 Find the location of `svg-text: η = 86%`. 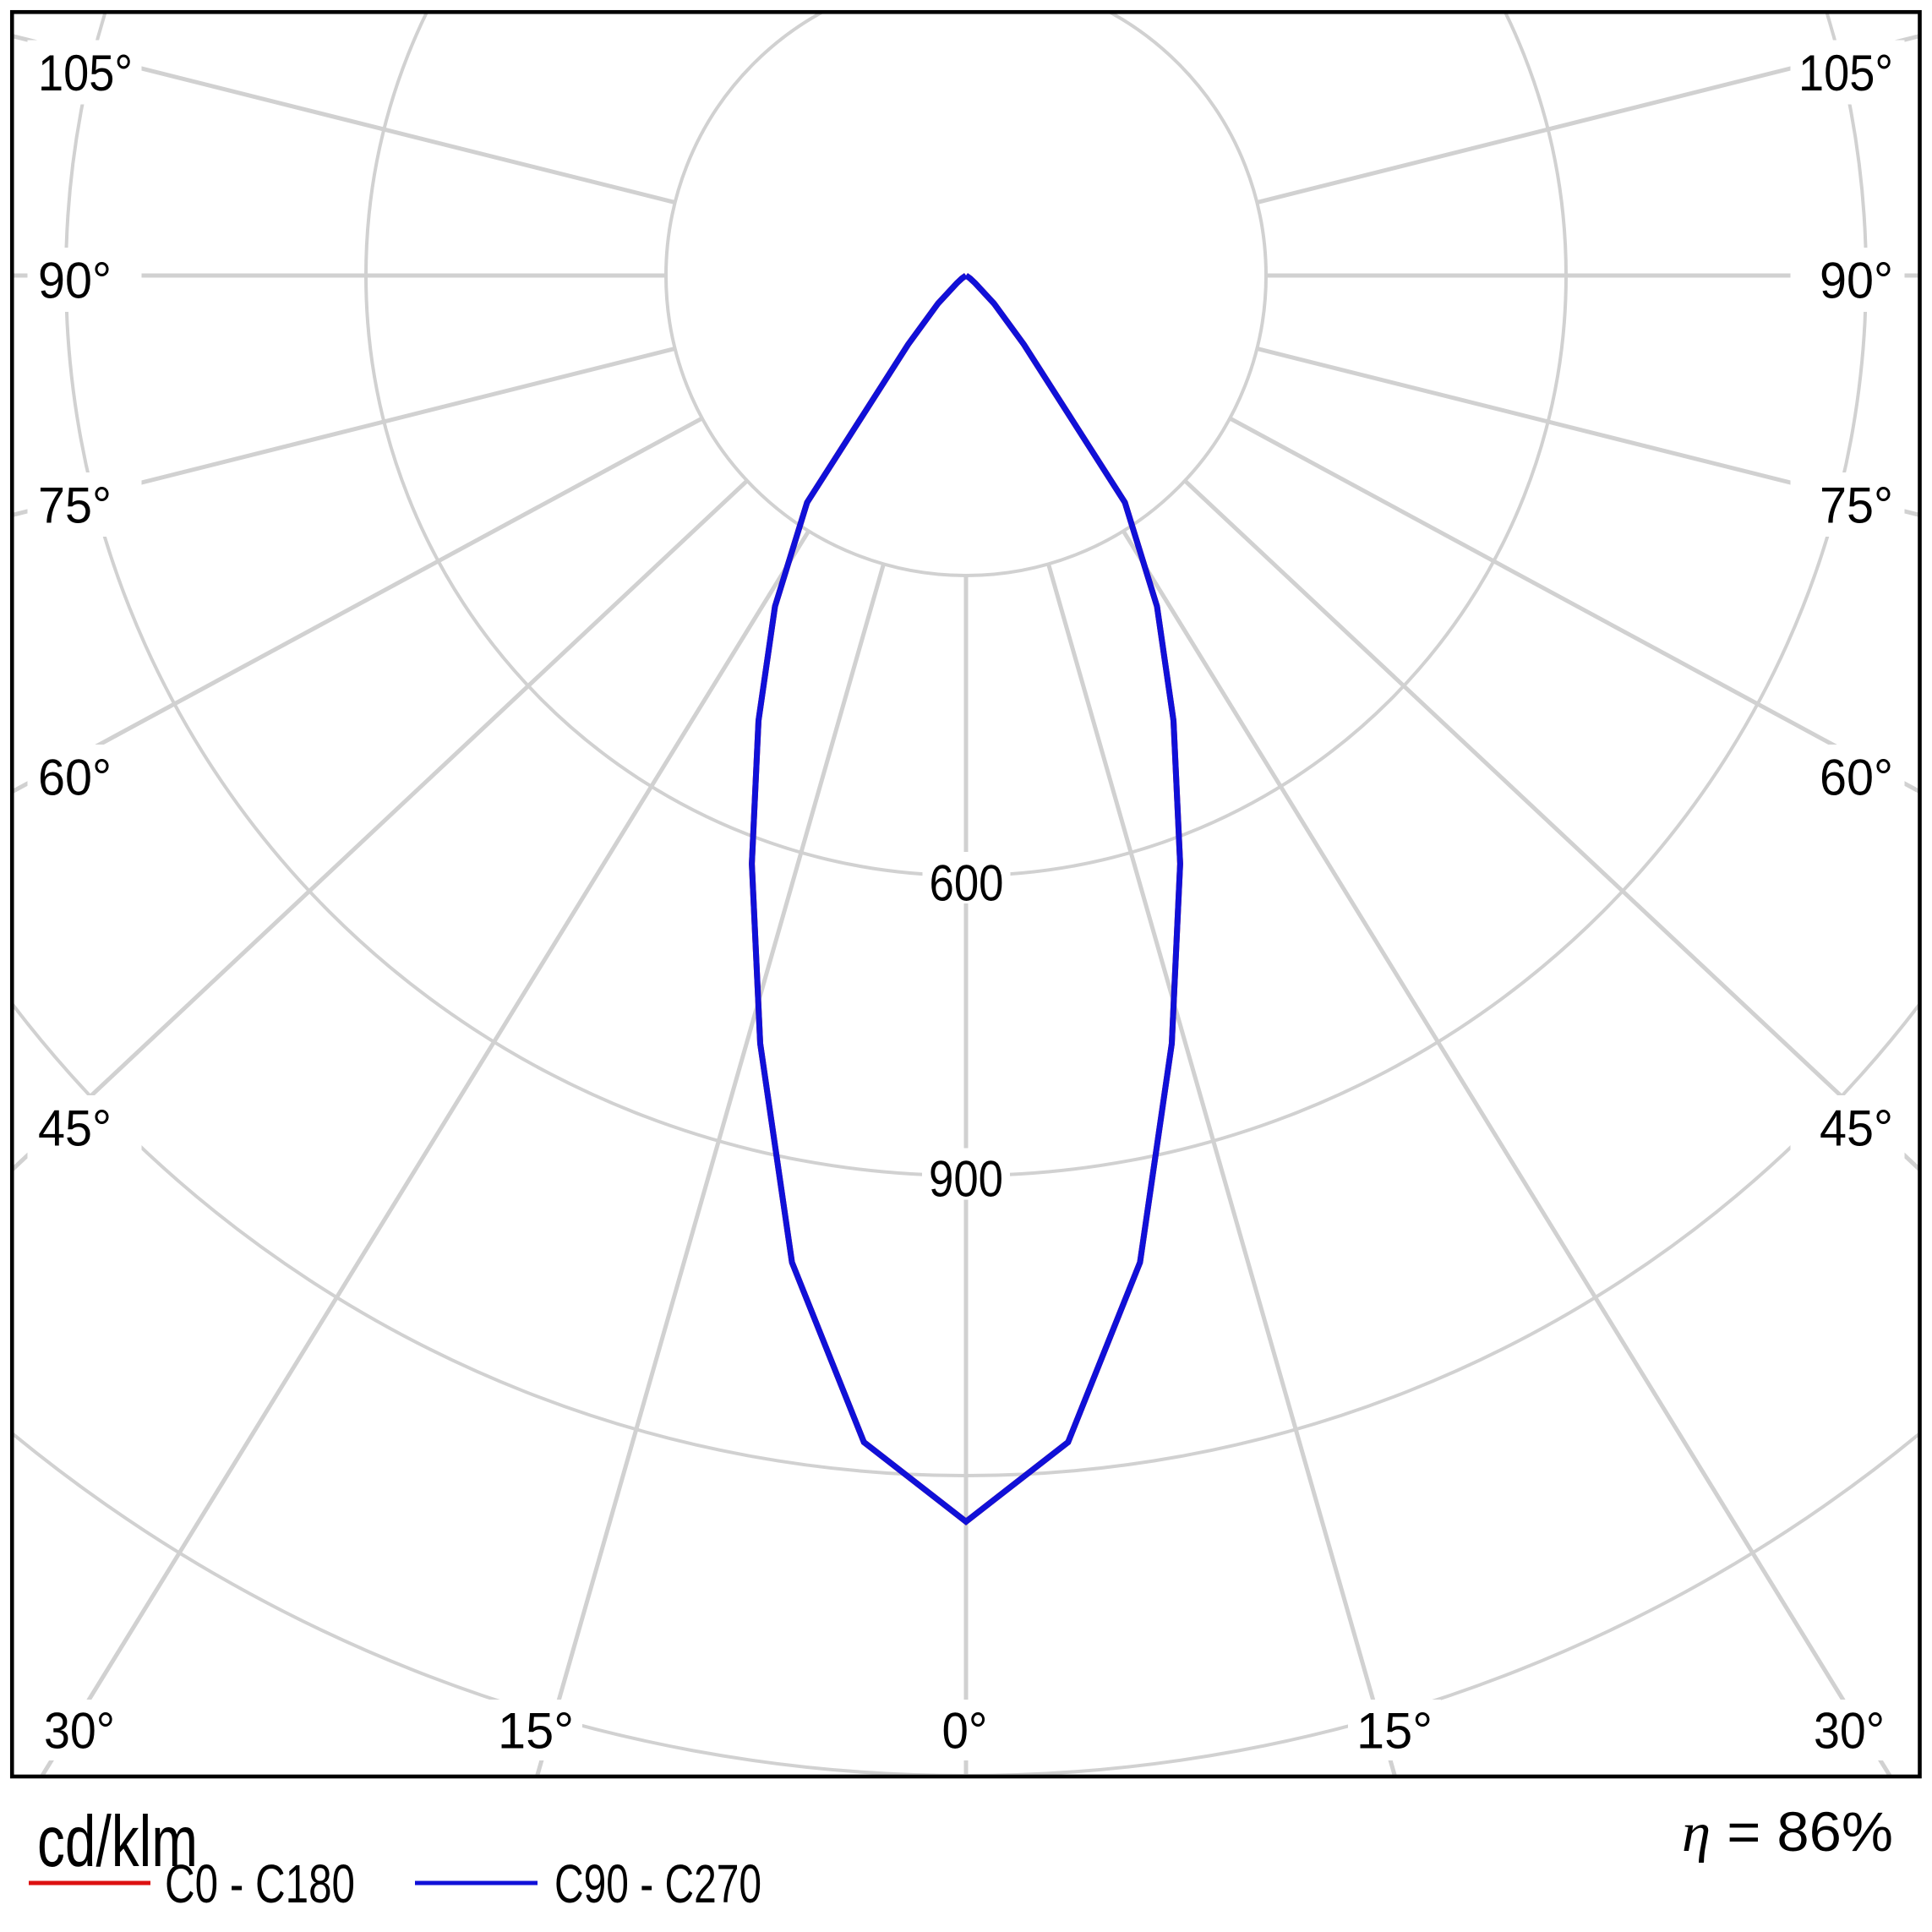

svg-text: η = 86% is located at coordinates (1787, 1832).